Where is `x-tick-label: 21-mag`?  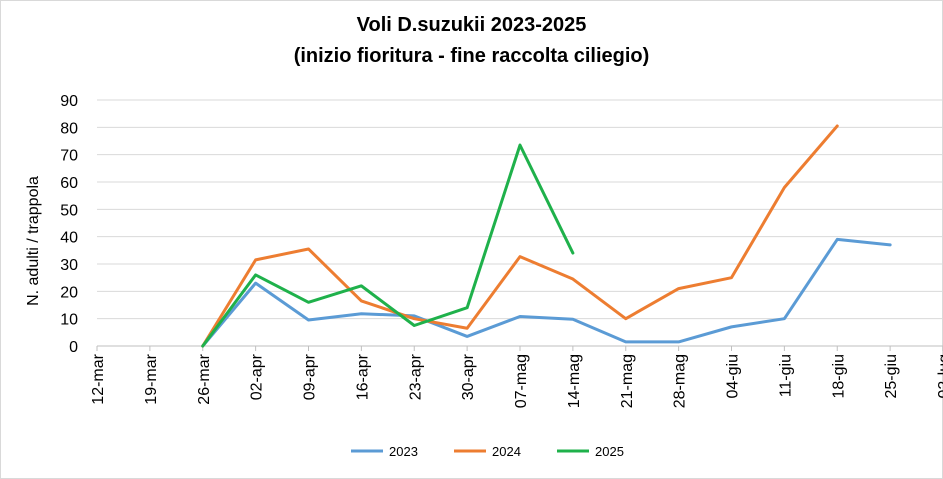
x-tick-label: 21-mag is located at coordinates (627, 381).